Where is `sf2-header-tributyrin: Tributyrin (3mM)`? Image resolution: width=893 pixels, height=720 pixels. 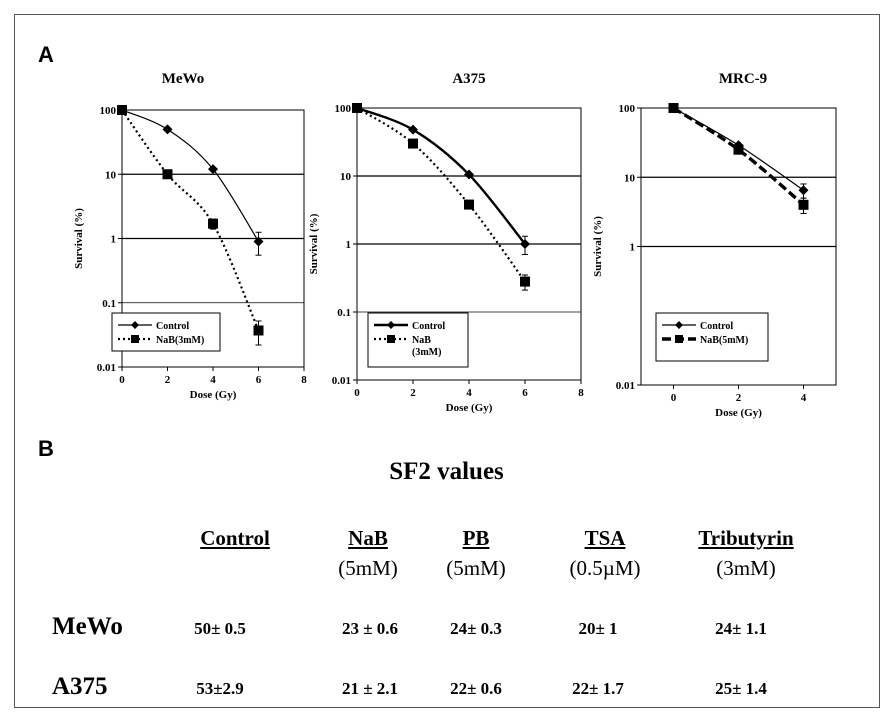
sf2-header-tributyrin: Tributyrin (3mM) is located at coordinates (746, 553).